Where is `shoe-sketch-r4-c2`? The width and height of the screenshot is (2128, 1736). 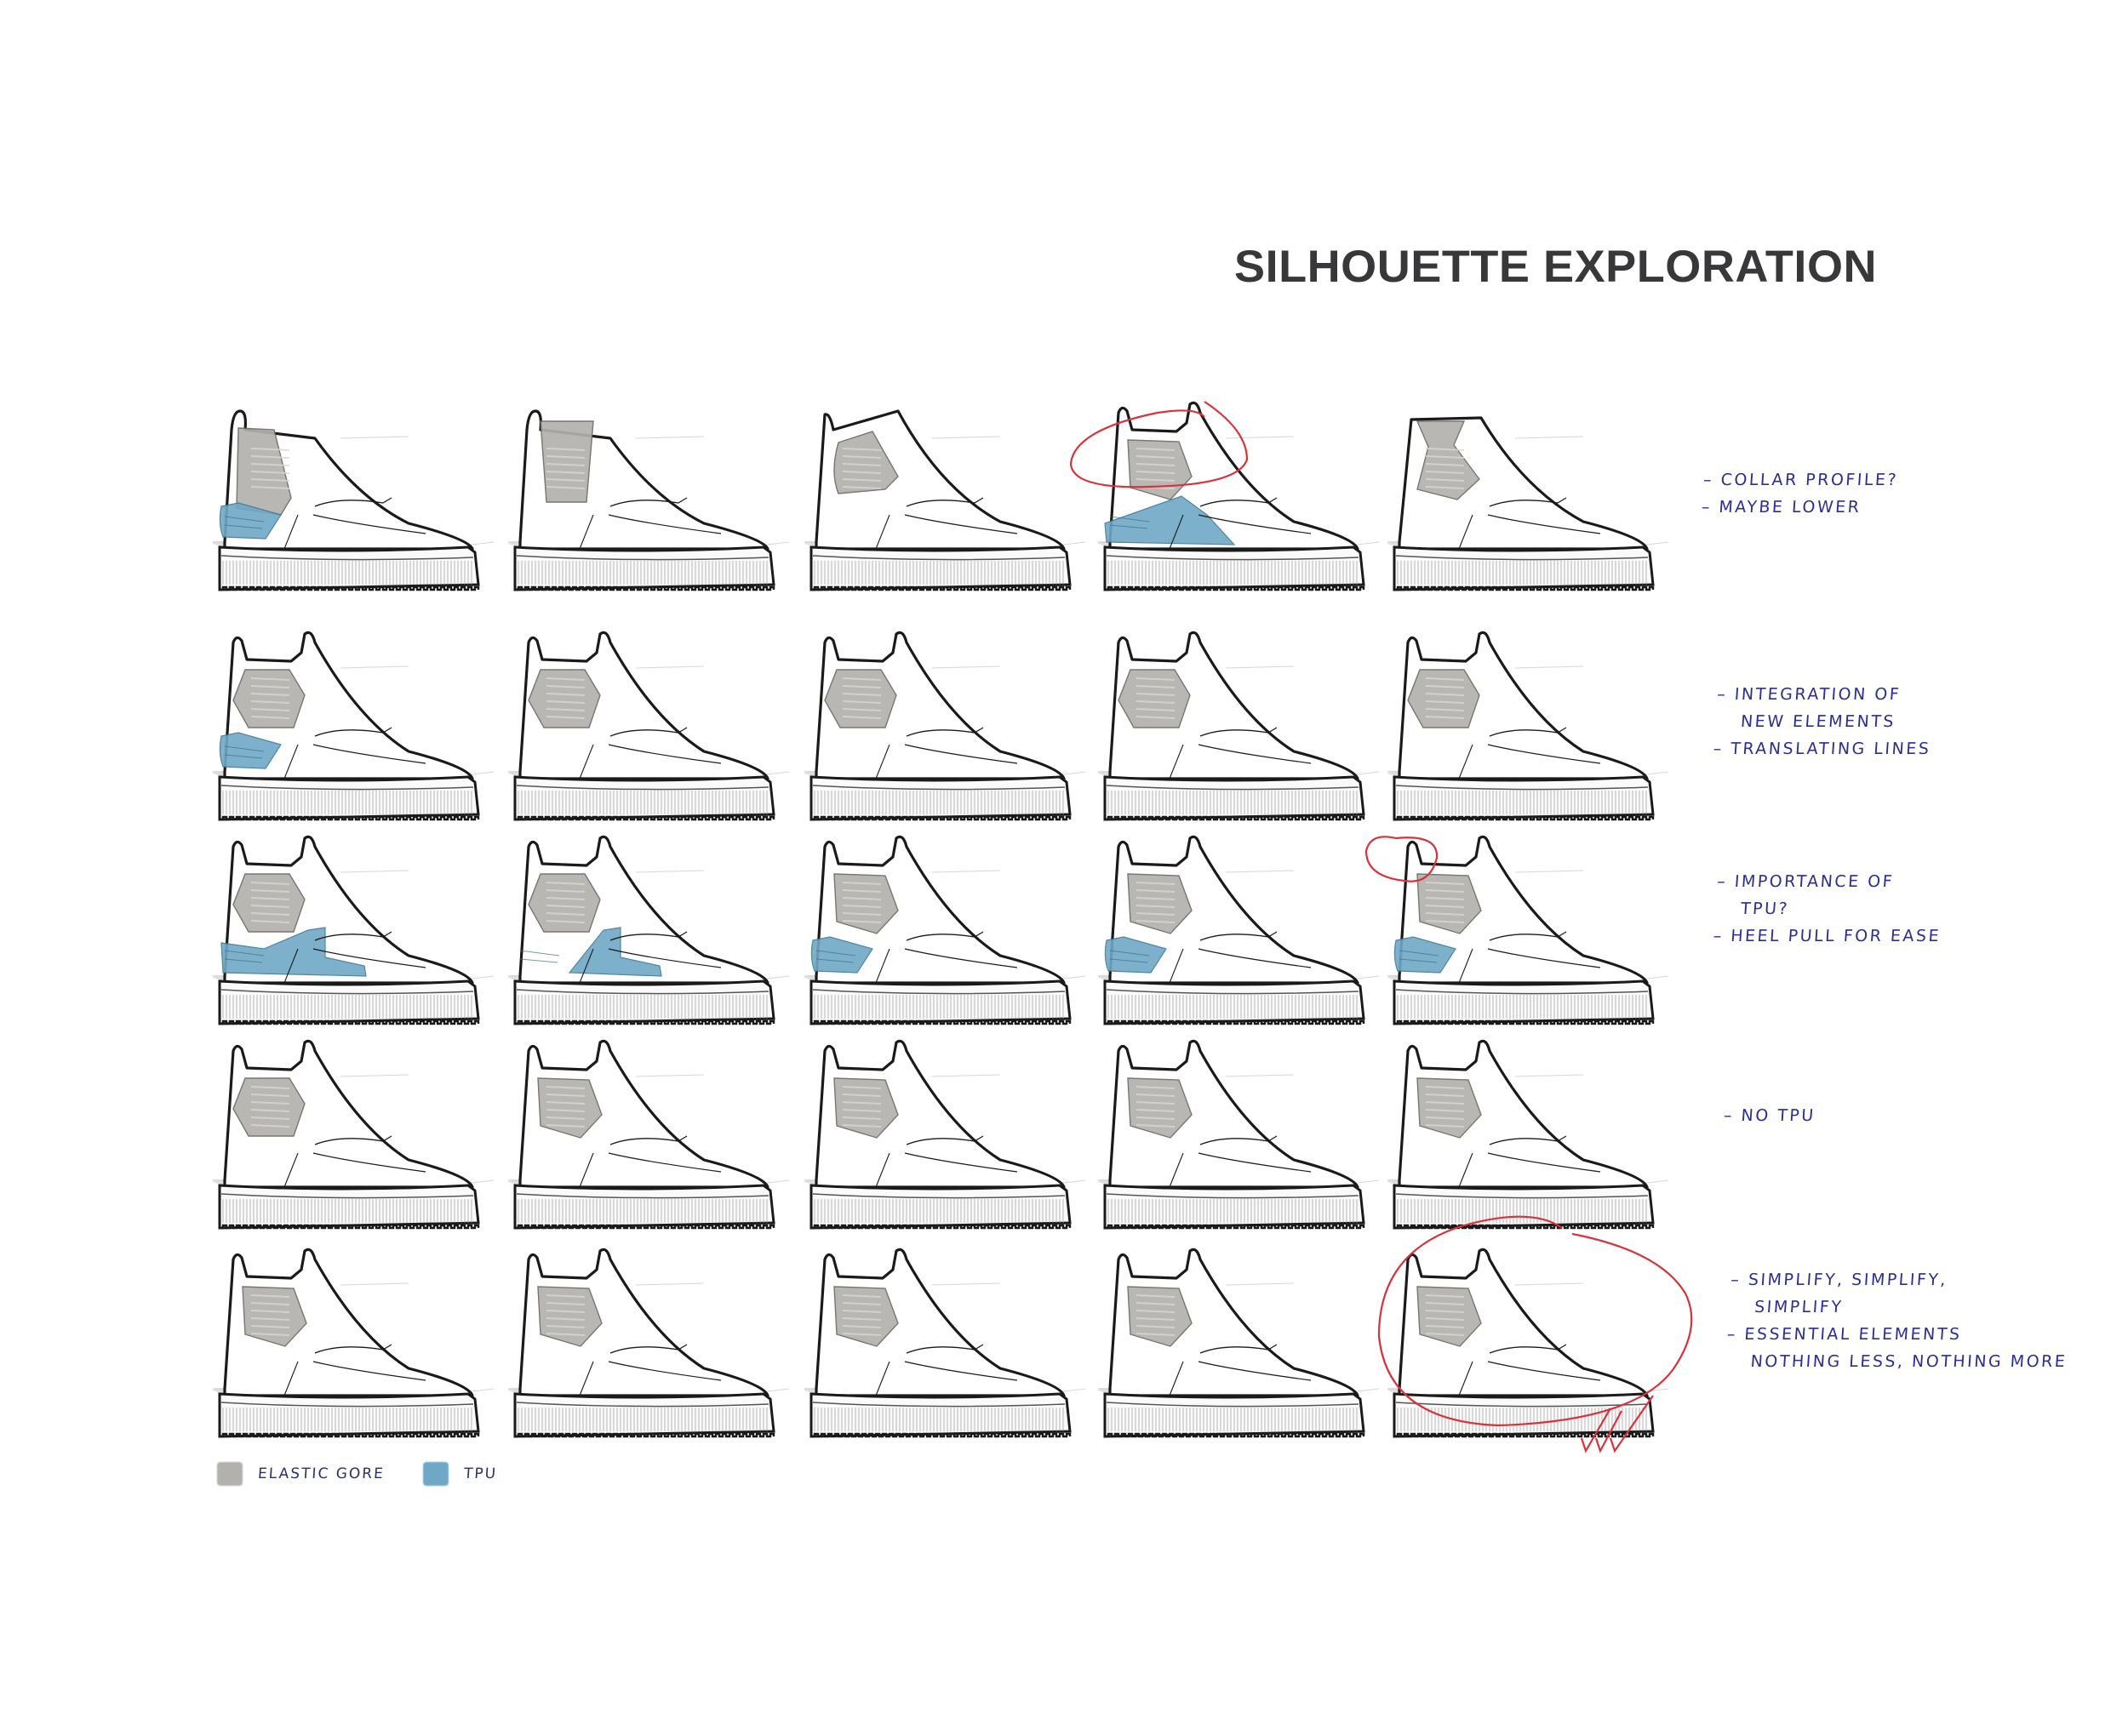
shoe-sketch-r4-c2 is located at coordinates (648, 1134).